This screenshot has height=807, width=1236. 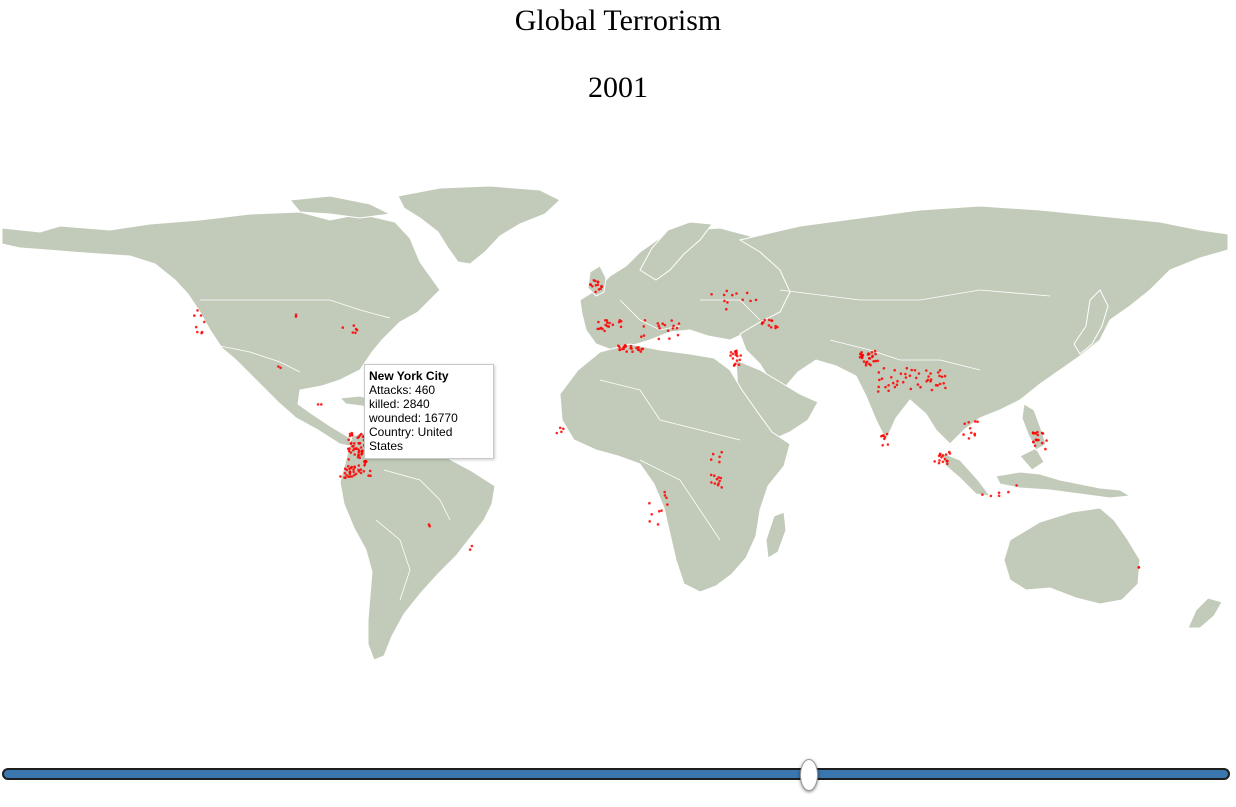 What do you see at coordinates (809, 775) in the screenshot?
I see `year-slider-thumb` at bounding box center [809, 775].